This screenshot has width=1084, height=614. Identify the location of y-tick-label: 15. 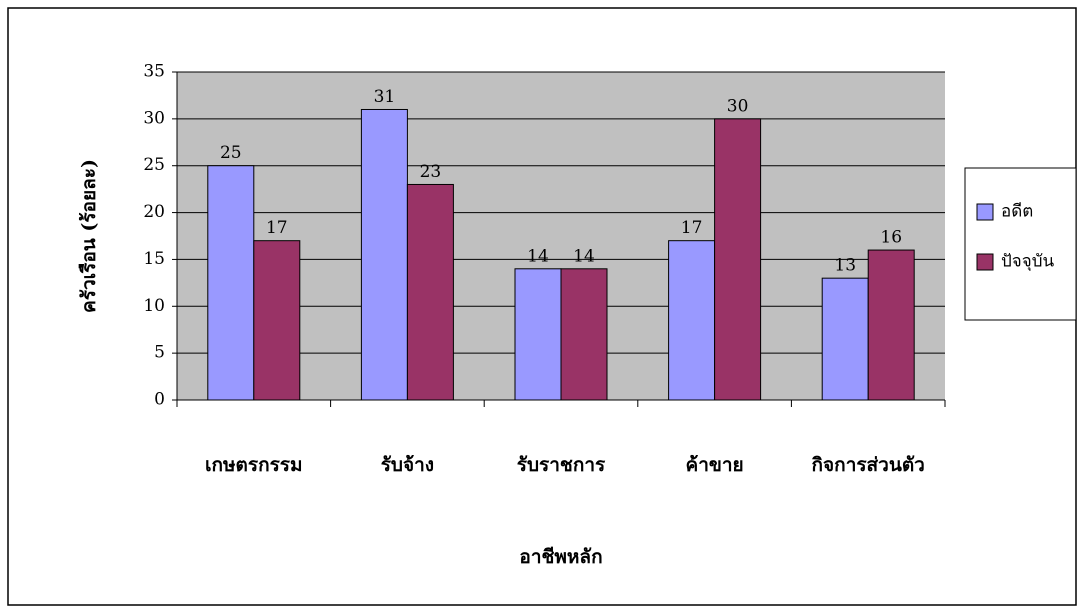
(154, 259).